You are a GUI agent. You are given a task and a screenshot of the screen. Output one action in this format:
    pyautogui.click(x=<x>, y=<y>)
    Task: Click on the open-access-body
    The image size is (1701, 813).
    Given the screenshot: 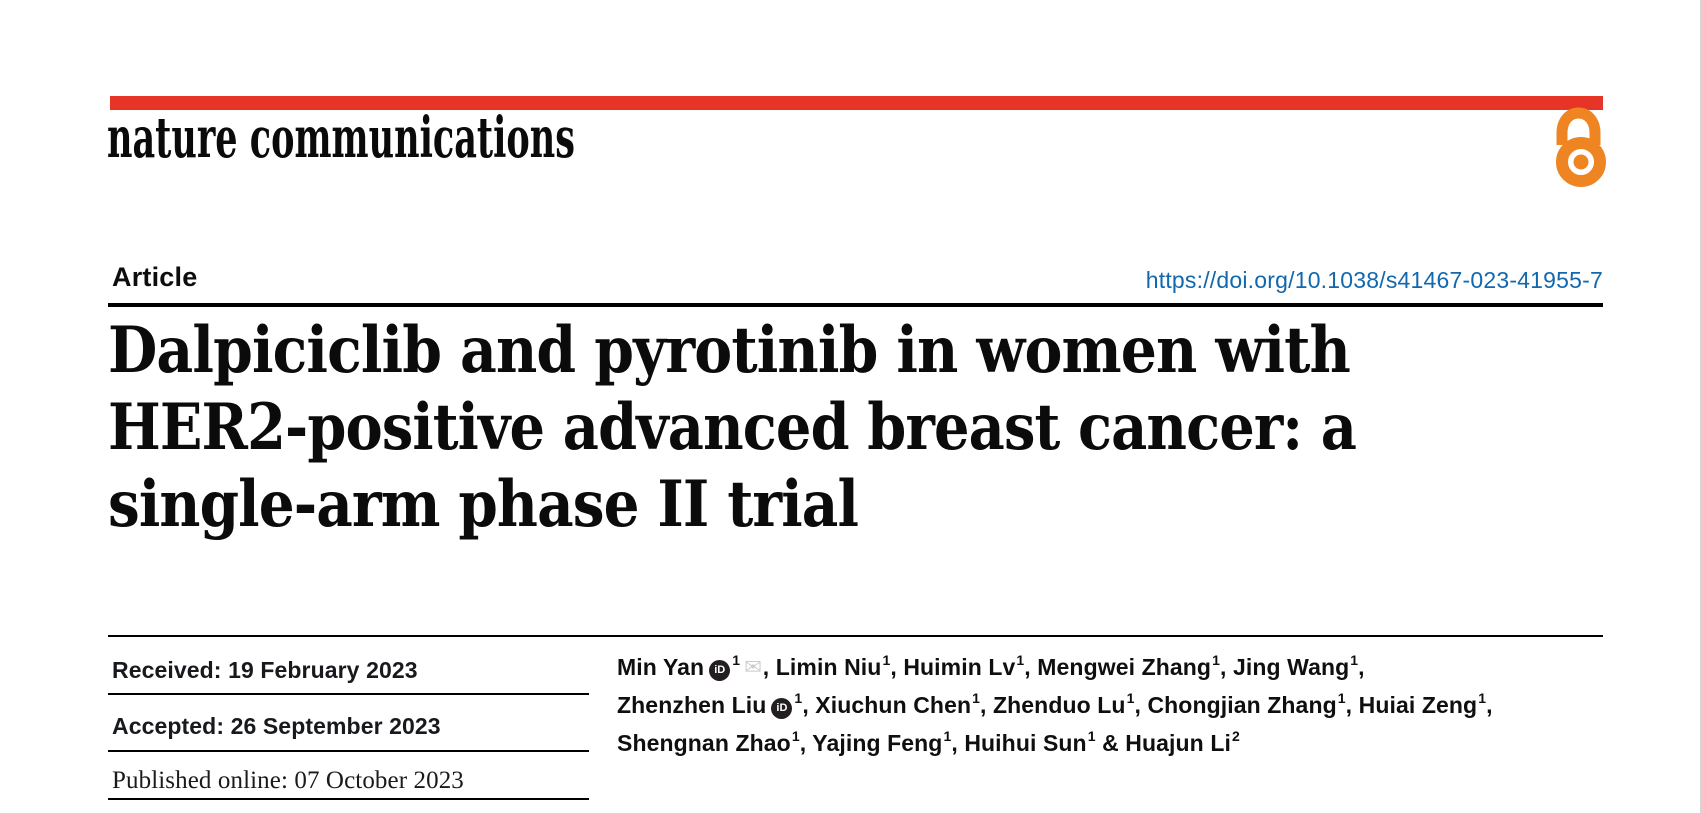 What is the action you would take?
    pyautogui.click(x=1581, y=162)
    